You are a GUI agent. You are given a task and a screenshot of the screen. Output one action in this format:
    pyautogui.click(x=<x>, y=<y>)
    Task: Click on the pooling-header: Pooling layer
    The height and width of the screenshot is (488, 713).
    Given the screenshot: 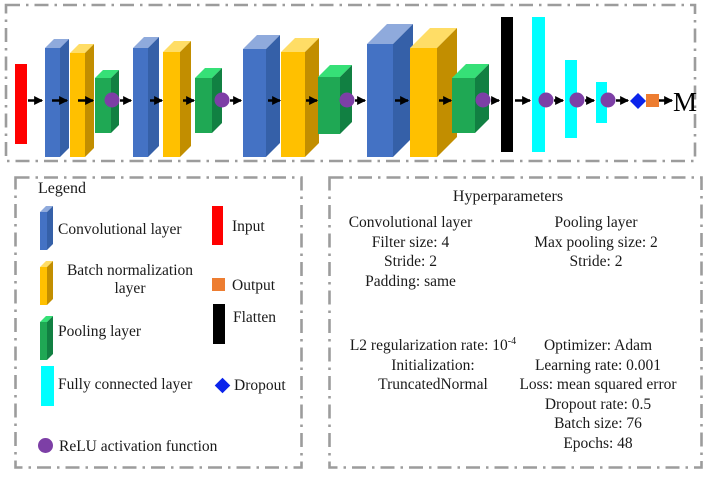 What is the action you would take?
    pyautogui.click(x=596, y=222)
    